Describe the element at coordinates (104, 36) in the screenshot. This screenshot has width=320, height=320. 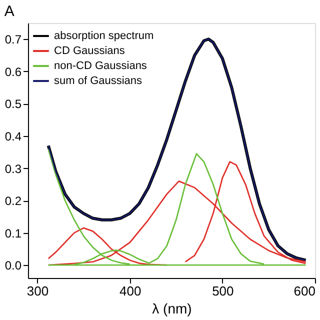
I see `legend-label: absorption spectrum` at that location.